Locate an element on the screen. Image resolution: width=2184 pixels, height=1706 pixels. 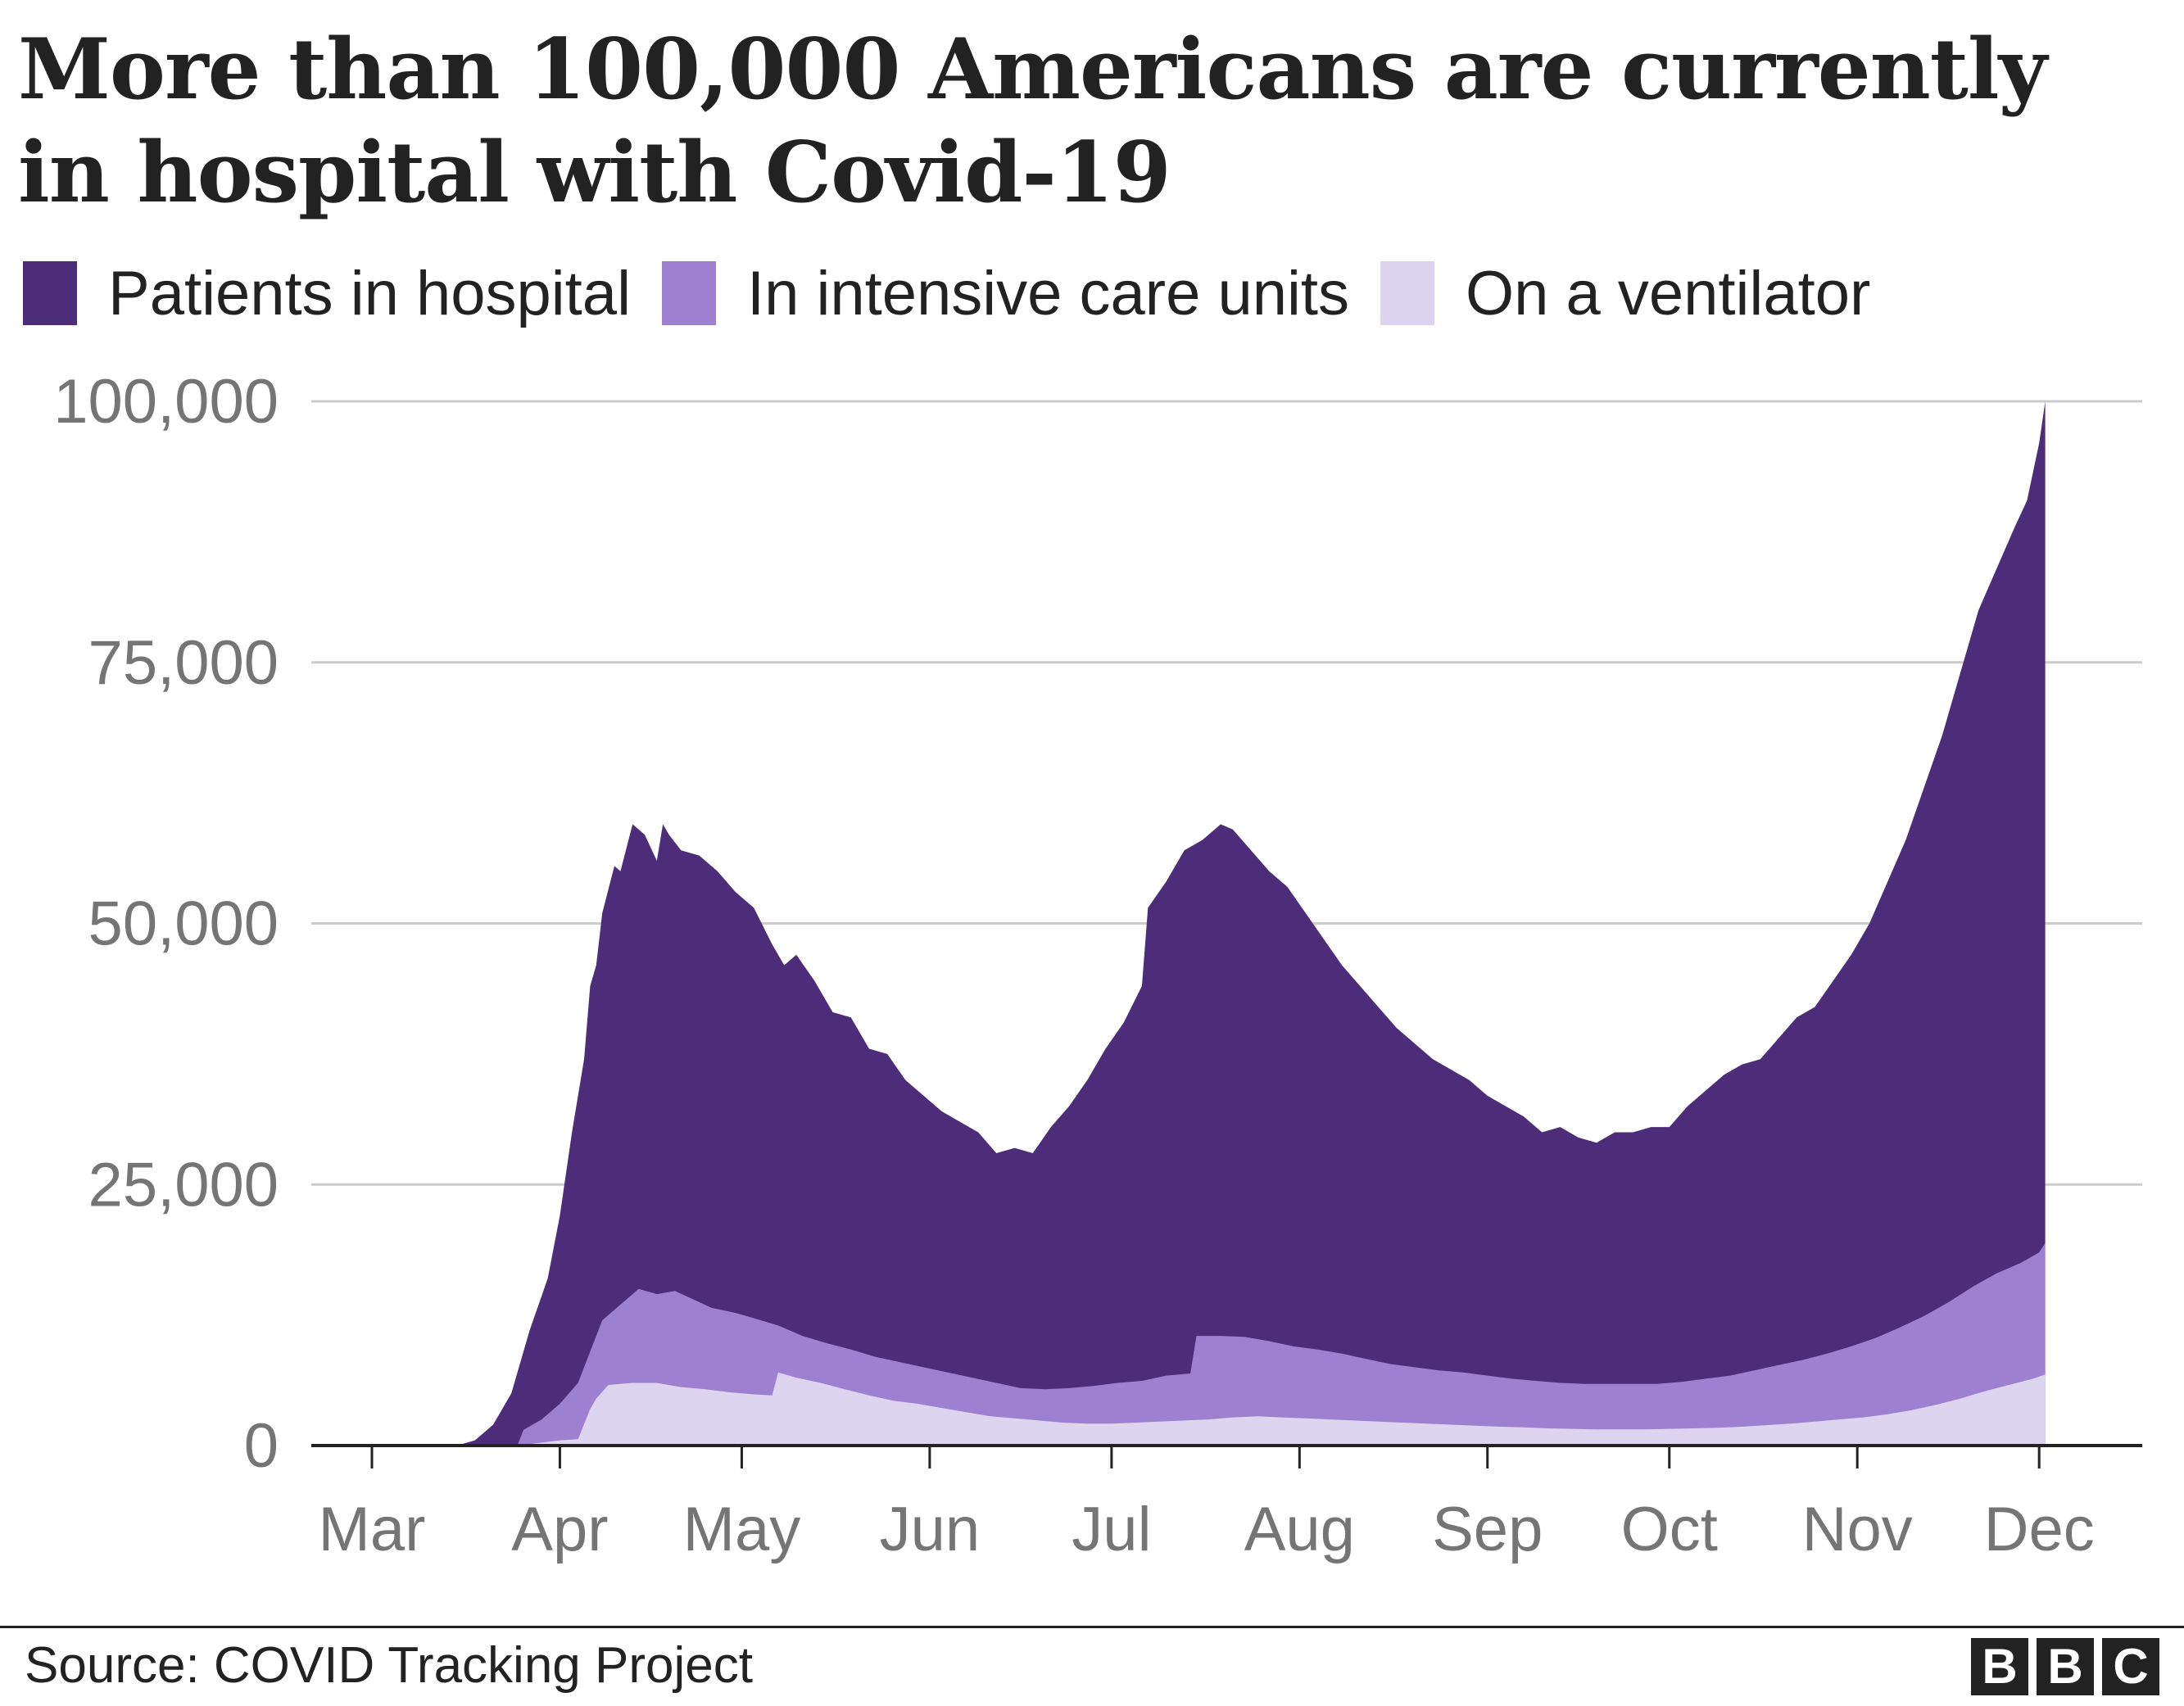
x-tick-label-apr: Apr is located at coordinates (559, 1529).